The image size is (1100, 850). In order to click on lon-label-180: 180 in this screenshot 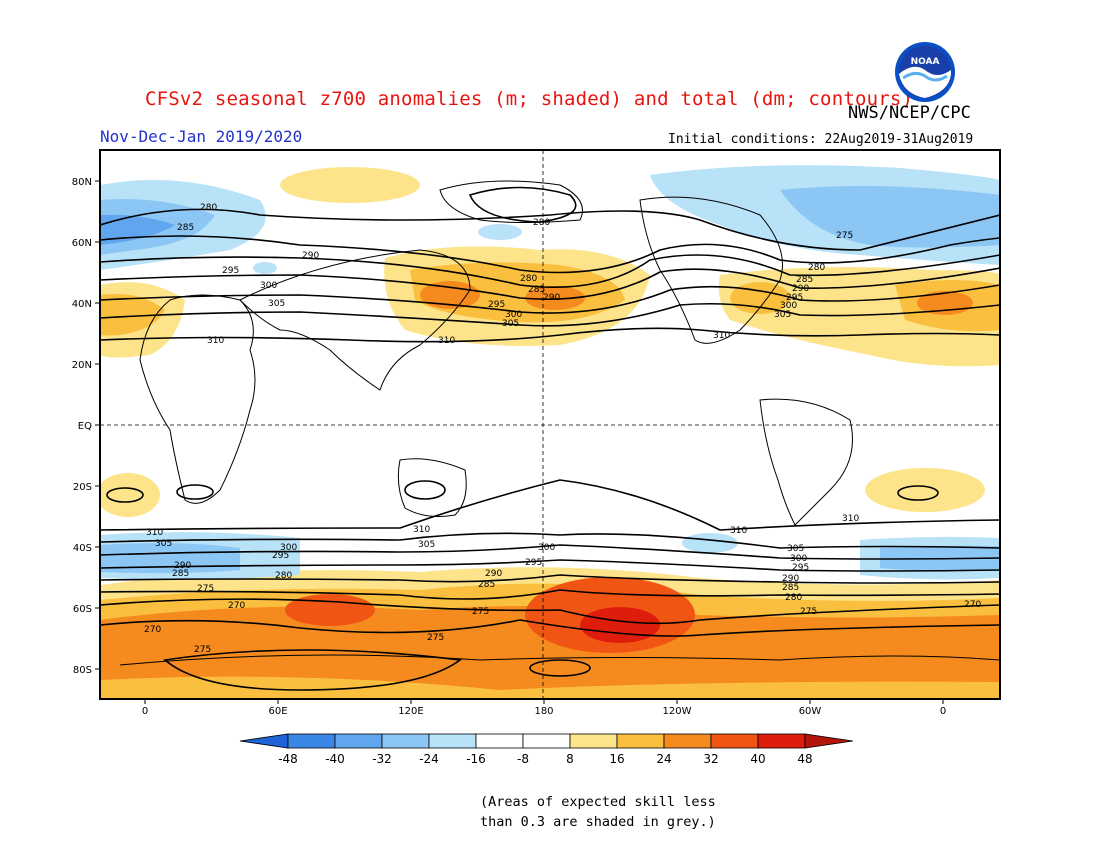, I will do `click(543, 711)`.